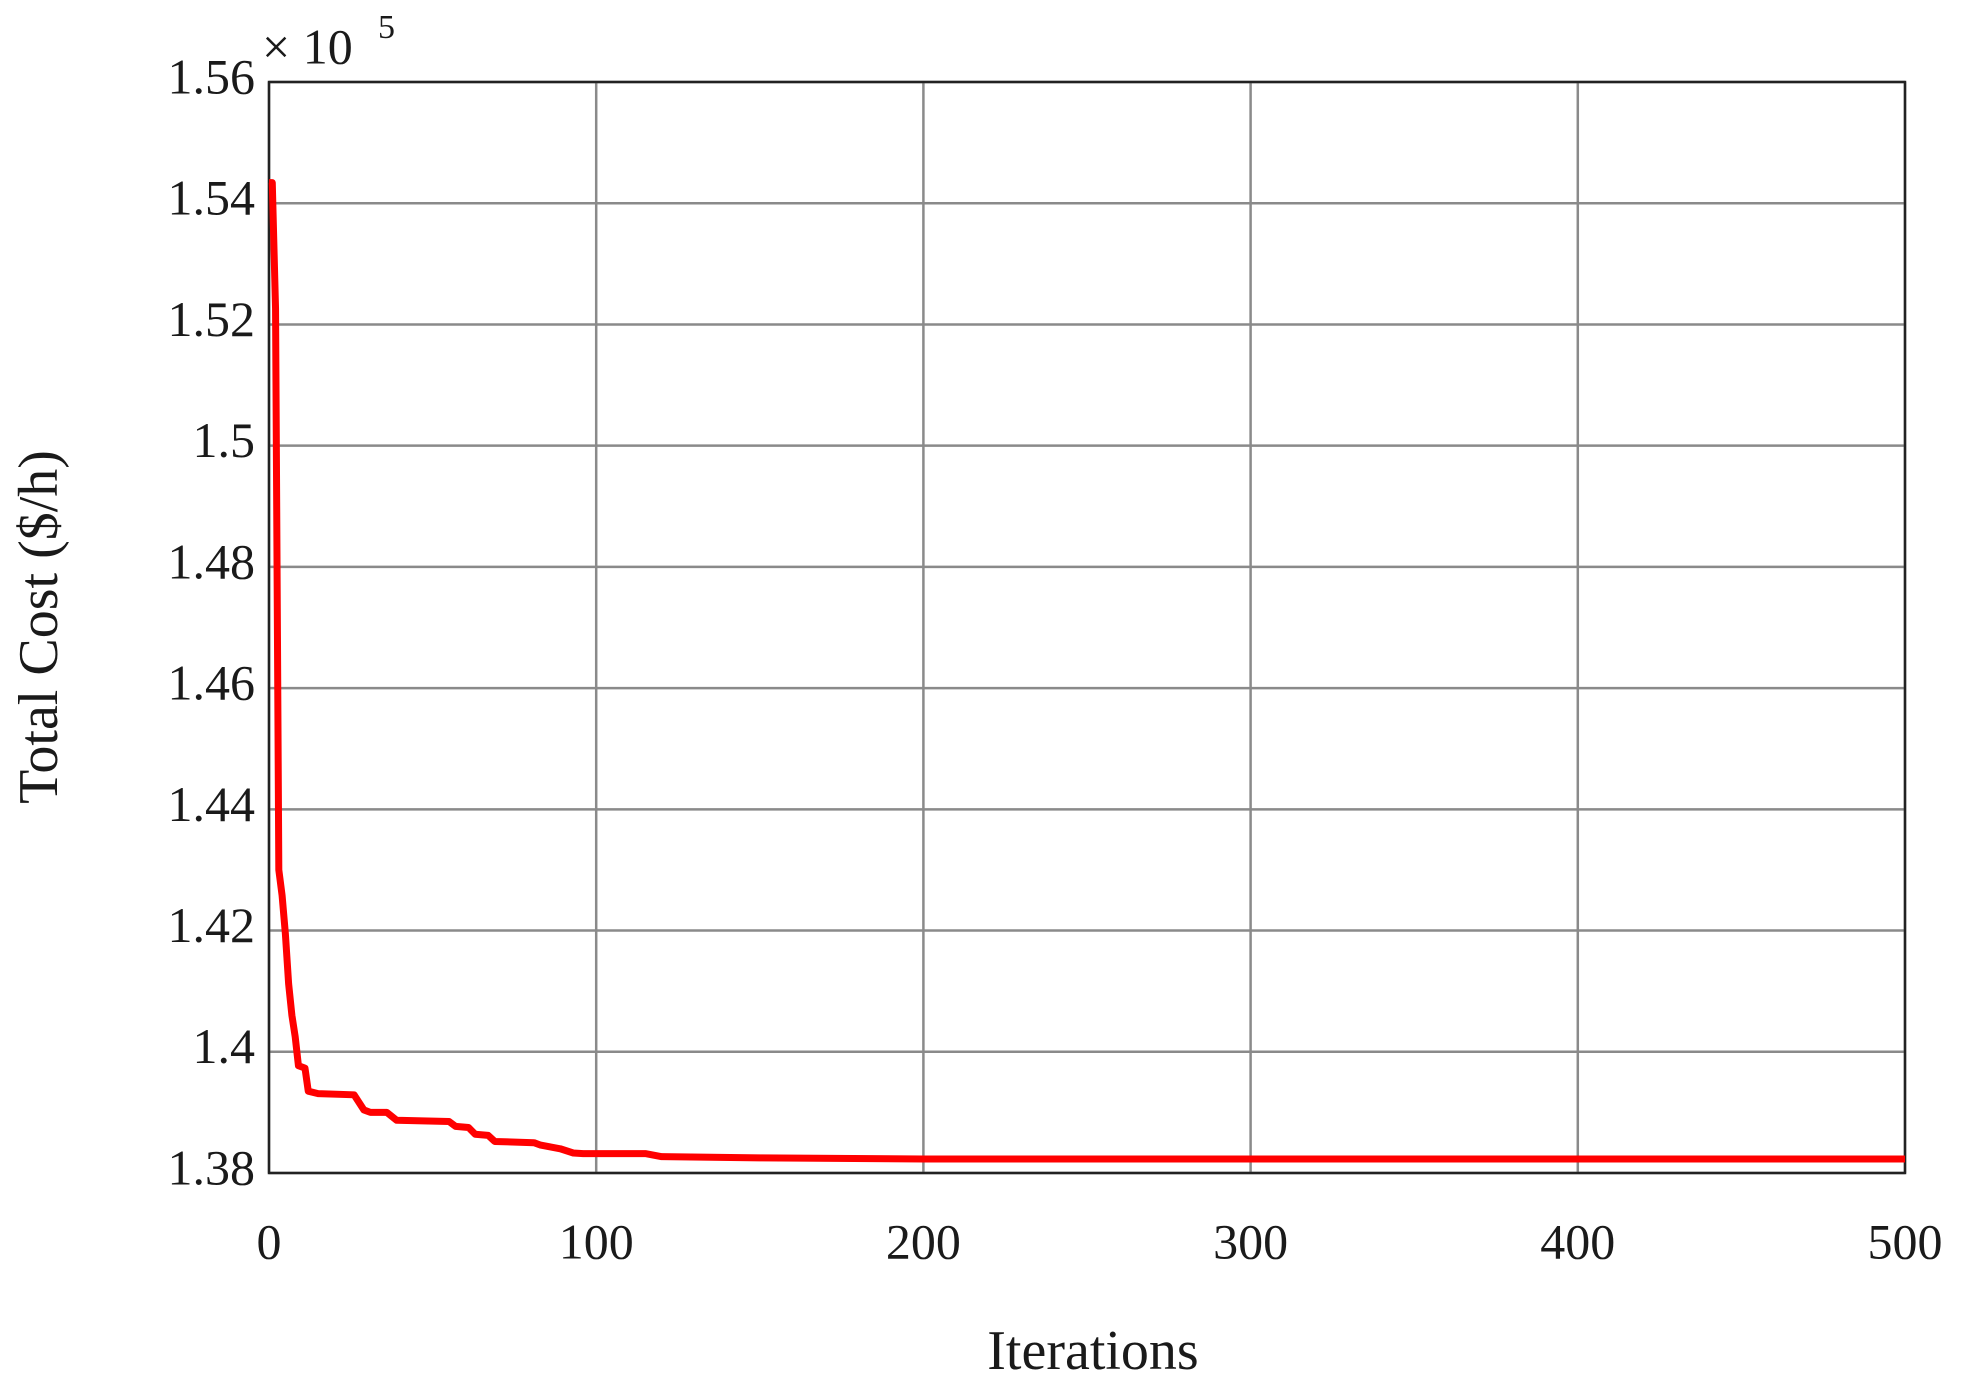 The width and height of the screenshot is (1977, 1391). I want to click on x-tick-label: 0, so click(269, 1241).